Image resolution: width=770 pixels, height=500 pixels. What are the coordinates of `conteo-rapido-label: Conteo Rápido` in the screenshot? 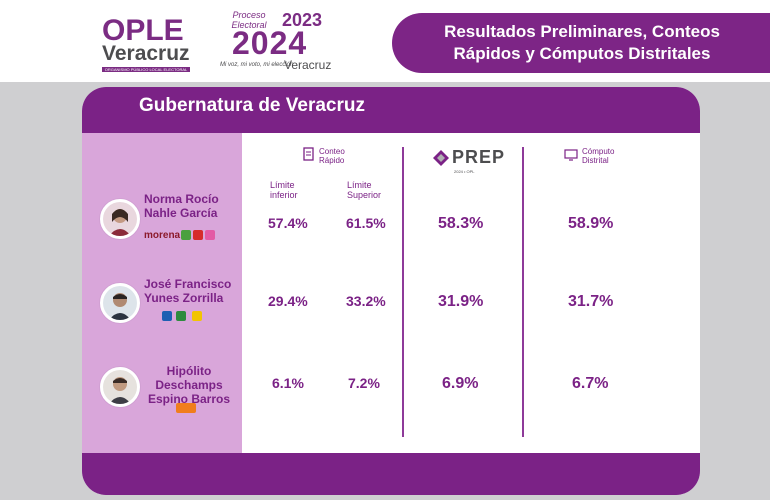 It's located at (332, 156).